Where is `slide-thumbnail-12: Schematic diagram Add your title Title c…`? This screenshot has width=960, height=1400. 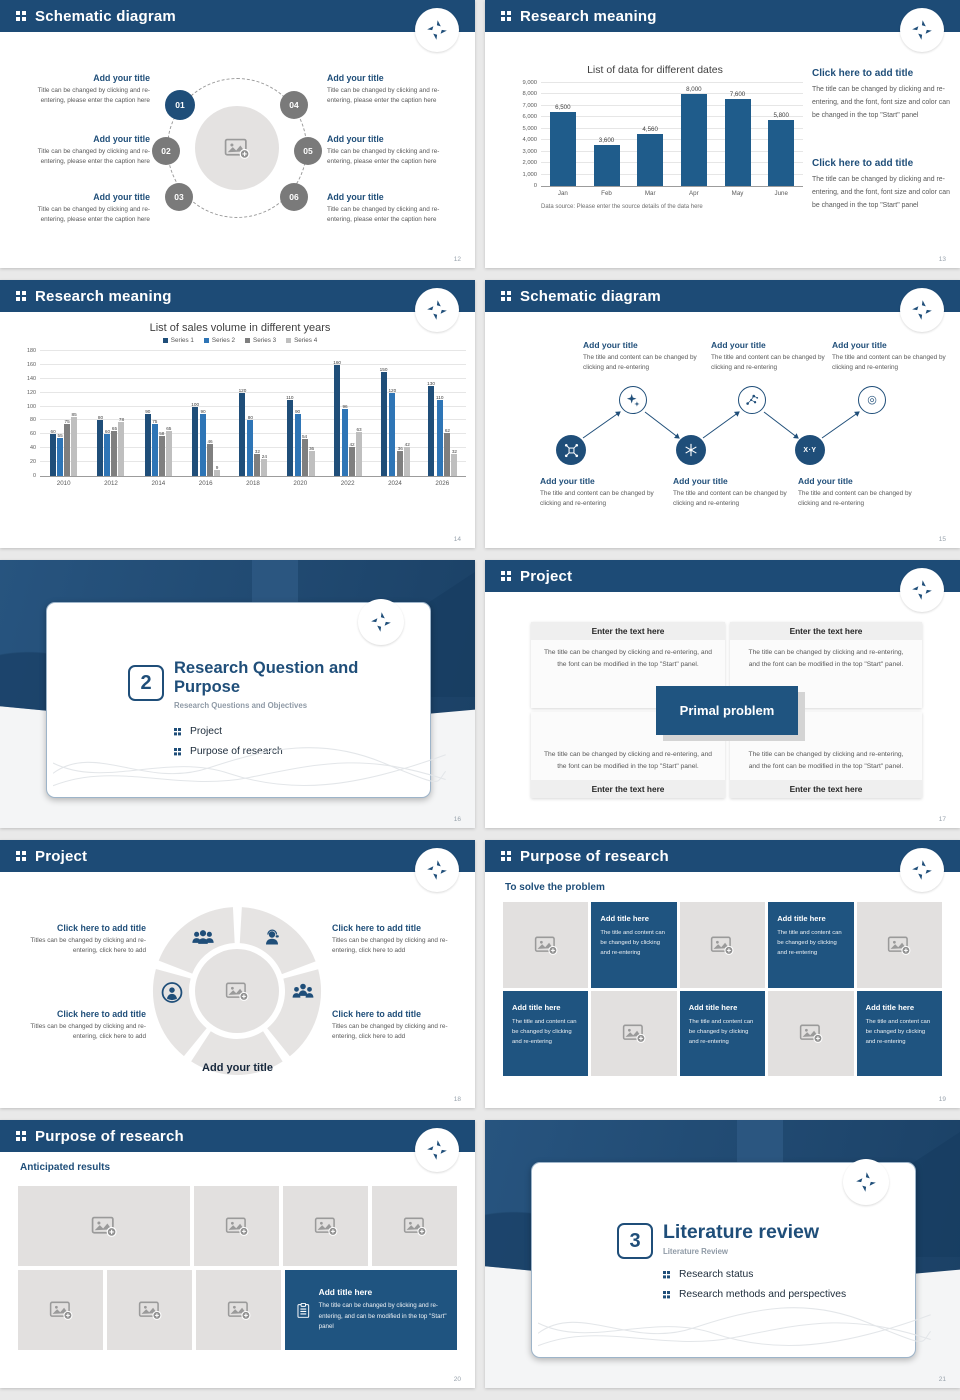 slide-thumbnail-12: Schematic diagram Add your title Title c… is located at coordinates (237, 134).